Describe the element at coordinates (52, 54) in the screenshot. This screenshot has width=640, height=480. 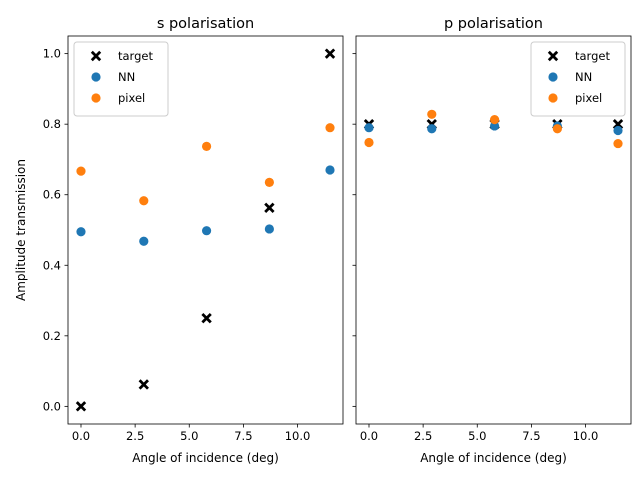
I see `y-tick-label: 1.0` at that location.